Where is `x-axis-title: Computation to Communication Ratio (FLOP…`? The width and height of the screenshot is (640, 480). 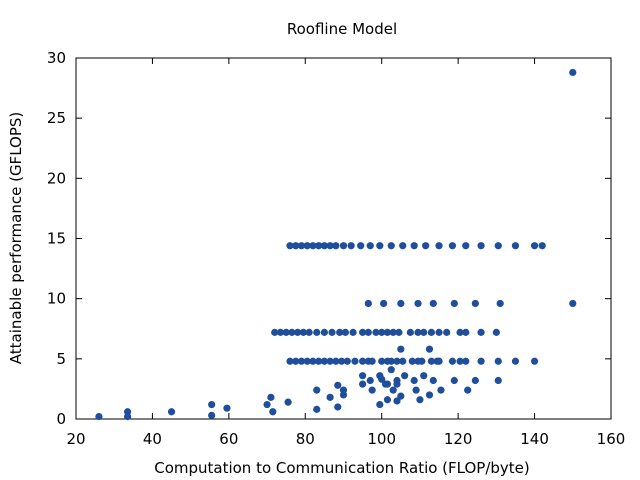
x-axis-title: Computation to Communication Ratio (FLOP… is located at coordinates (342, 468).